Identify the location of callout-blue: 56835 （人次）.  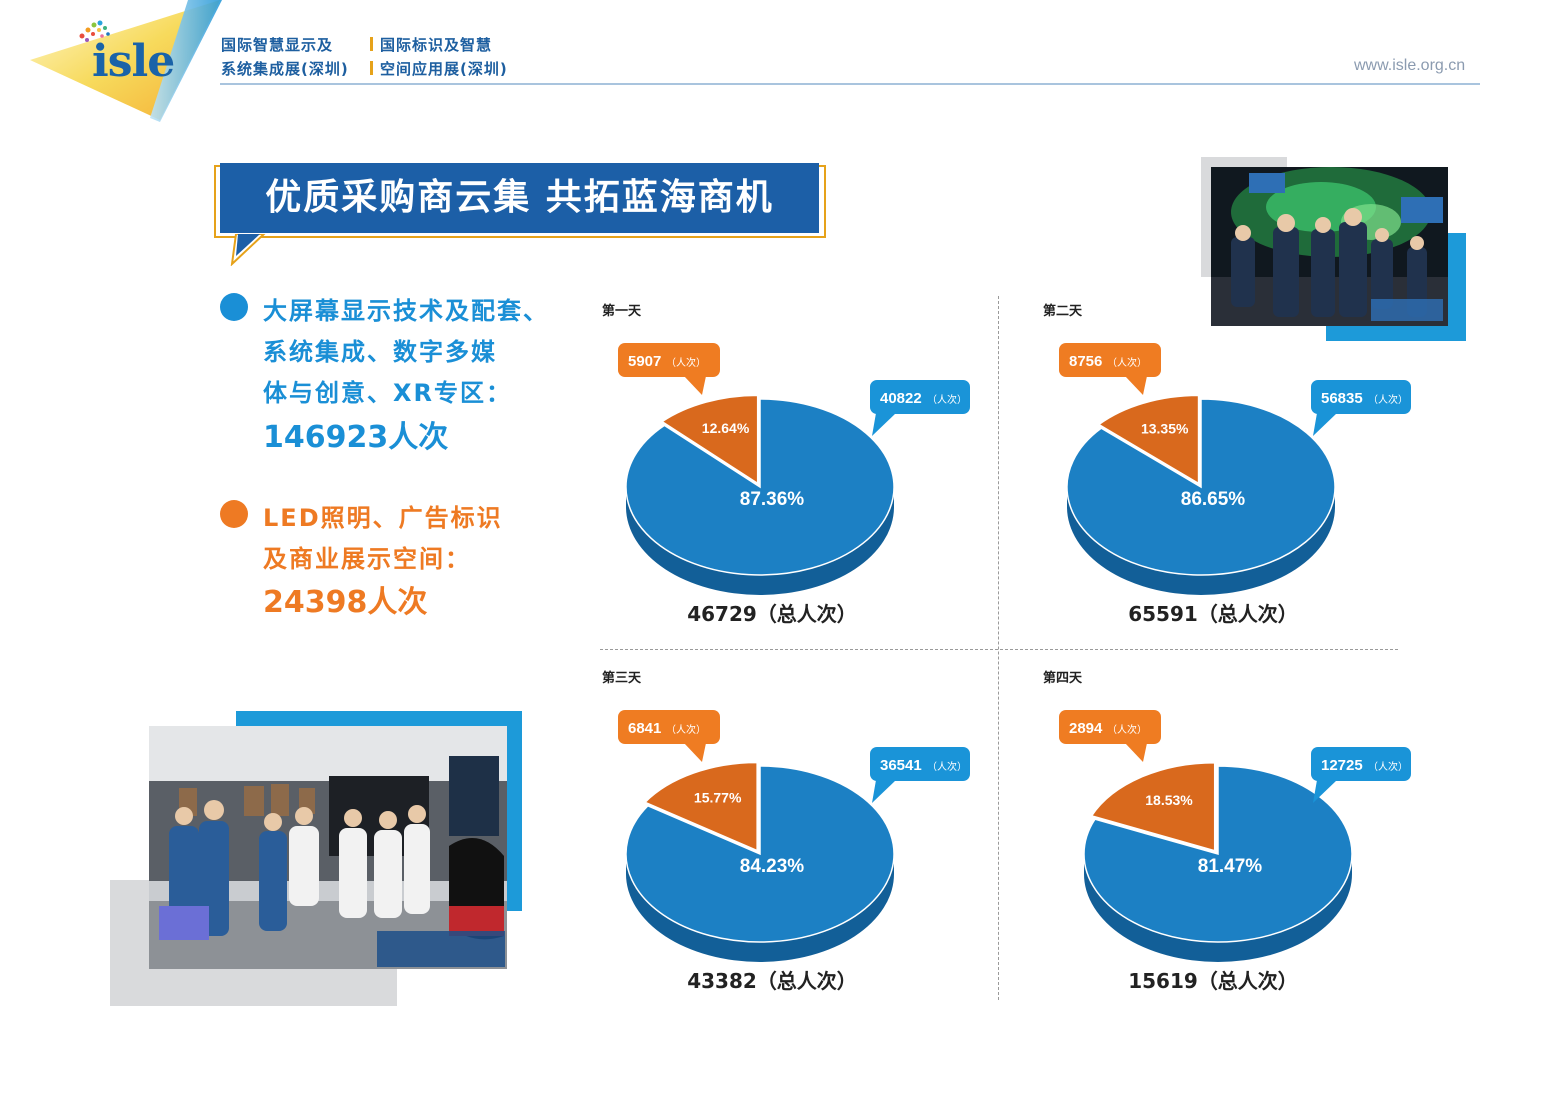
(1361, 408).